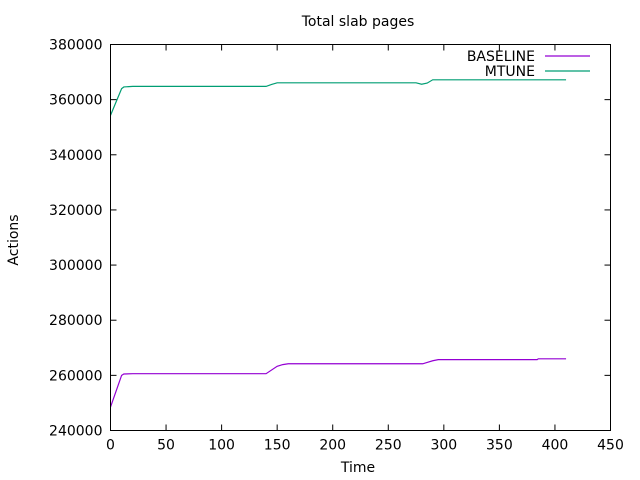 Image resolution: width=640 pixels, height=480 pixels. I want to click on y-tick: 320000, so click(330, 211).